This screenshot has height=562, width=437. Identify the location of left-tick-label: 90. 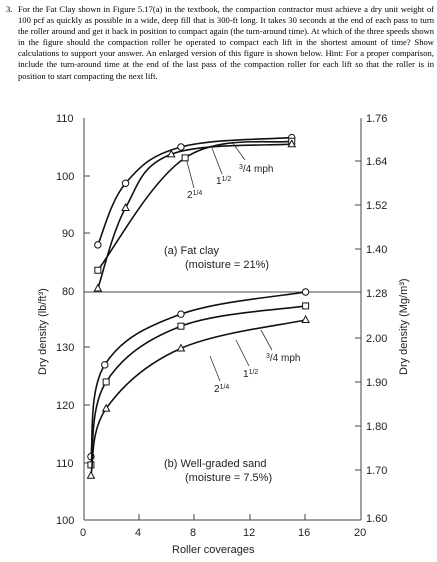
(68, 234).